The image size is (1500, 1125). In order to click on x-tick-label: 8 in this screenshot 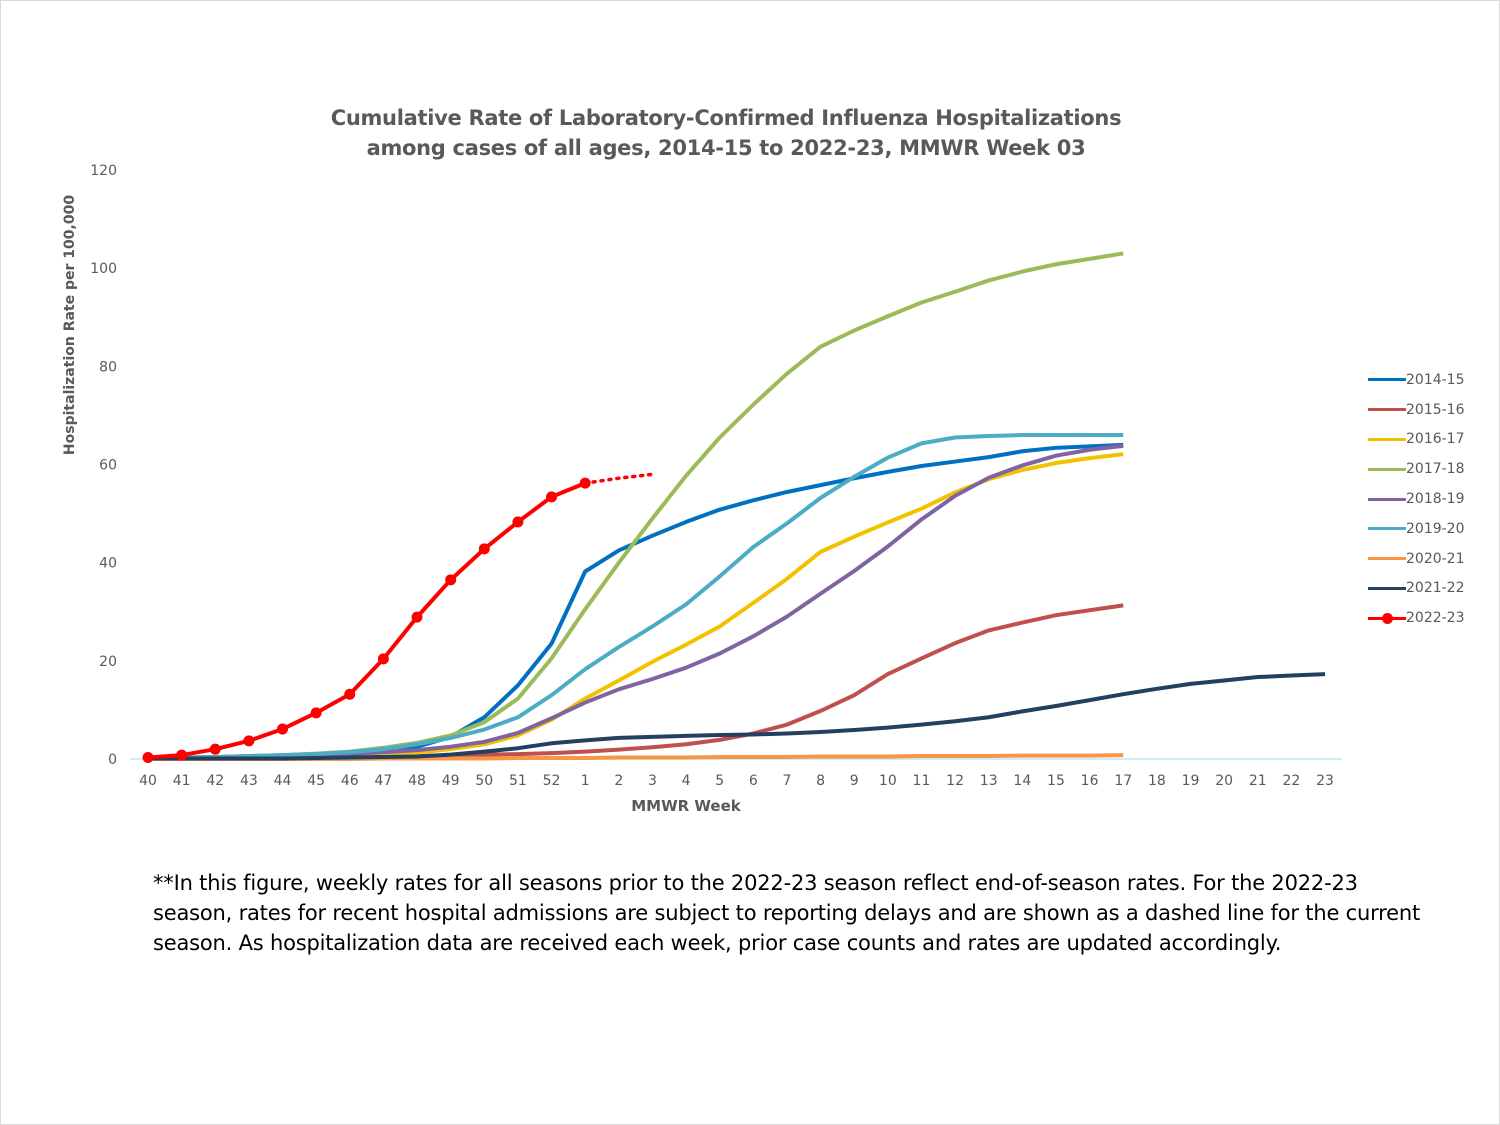, I will do `click(820, 781)`.